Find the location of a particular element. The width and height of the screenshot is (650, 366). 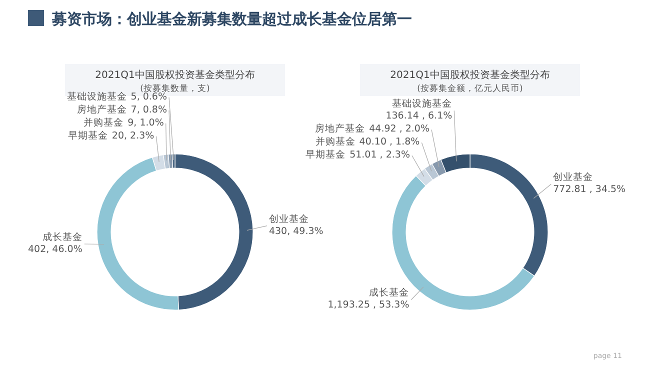

data-label: 44.92 , 2.0% is located at coordinates (399, 129).